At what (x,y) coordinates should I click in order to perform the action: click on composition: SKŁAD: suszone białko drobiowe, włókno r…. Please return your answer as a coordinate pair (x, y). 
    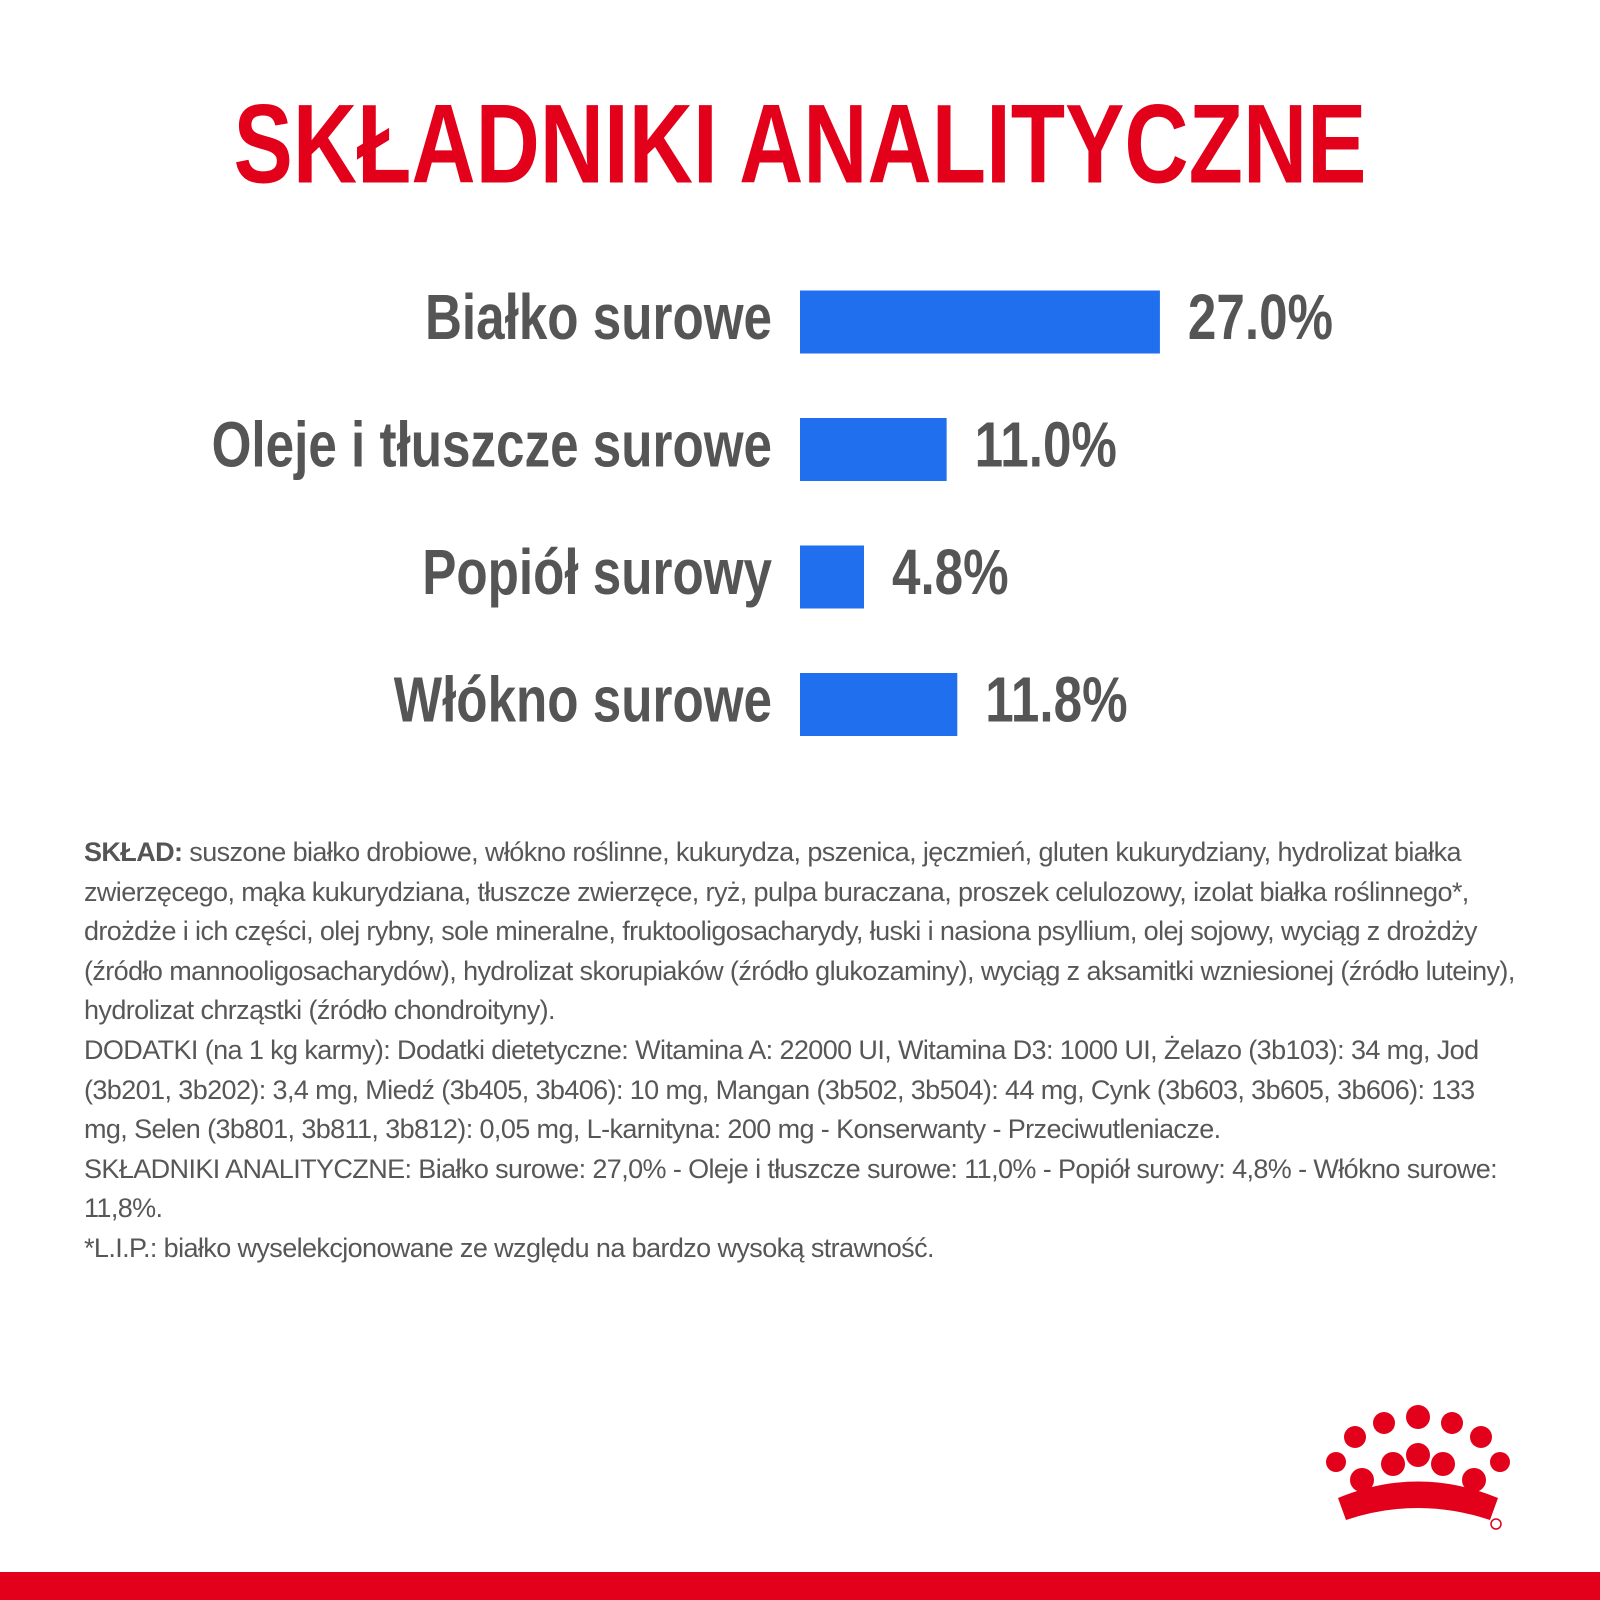
    Looking at the image, I should click on (804, 932).